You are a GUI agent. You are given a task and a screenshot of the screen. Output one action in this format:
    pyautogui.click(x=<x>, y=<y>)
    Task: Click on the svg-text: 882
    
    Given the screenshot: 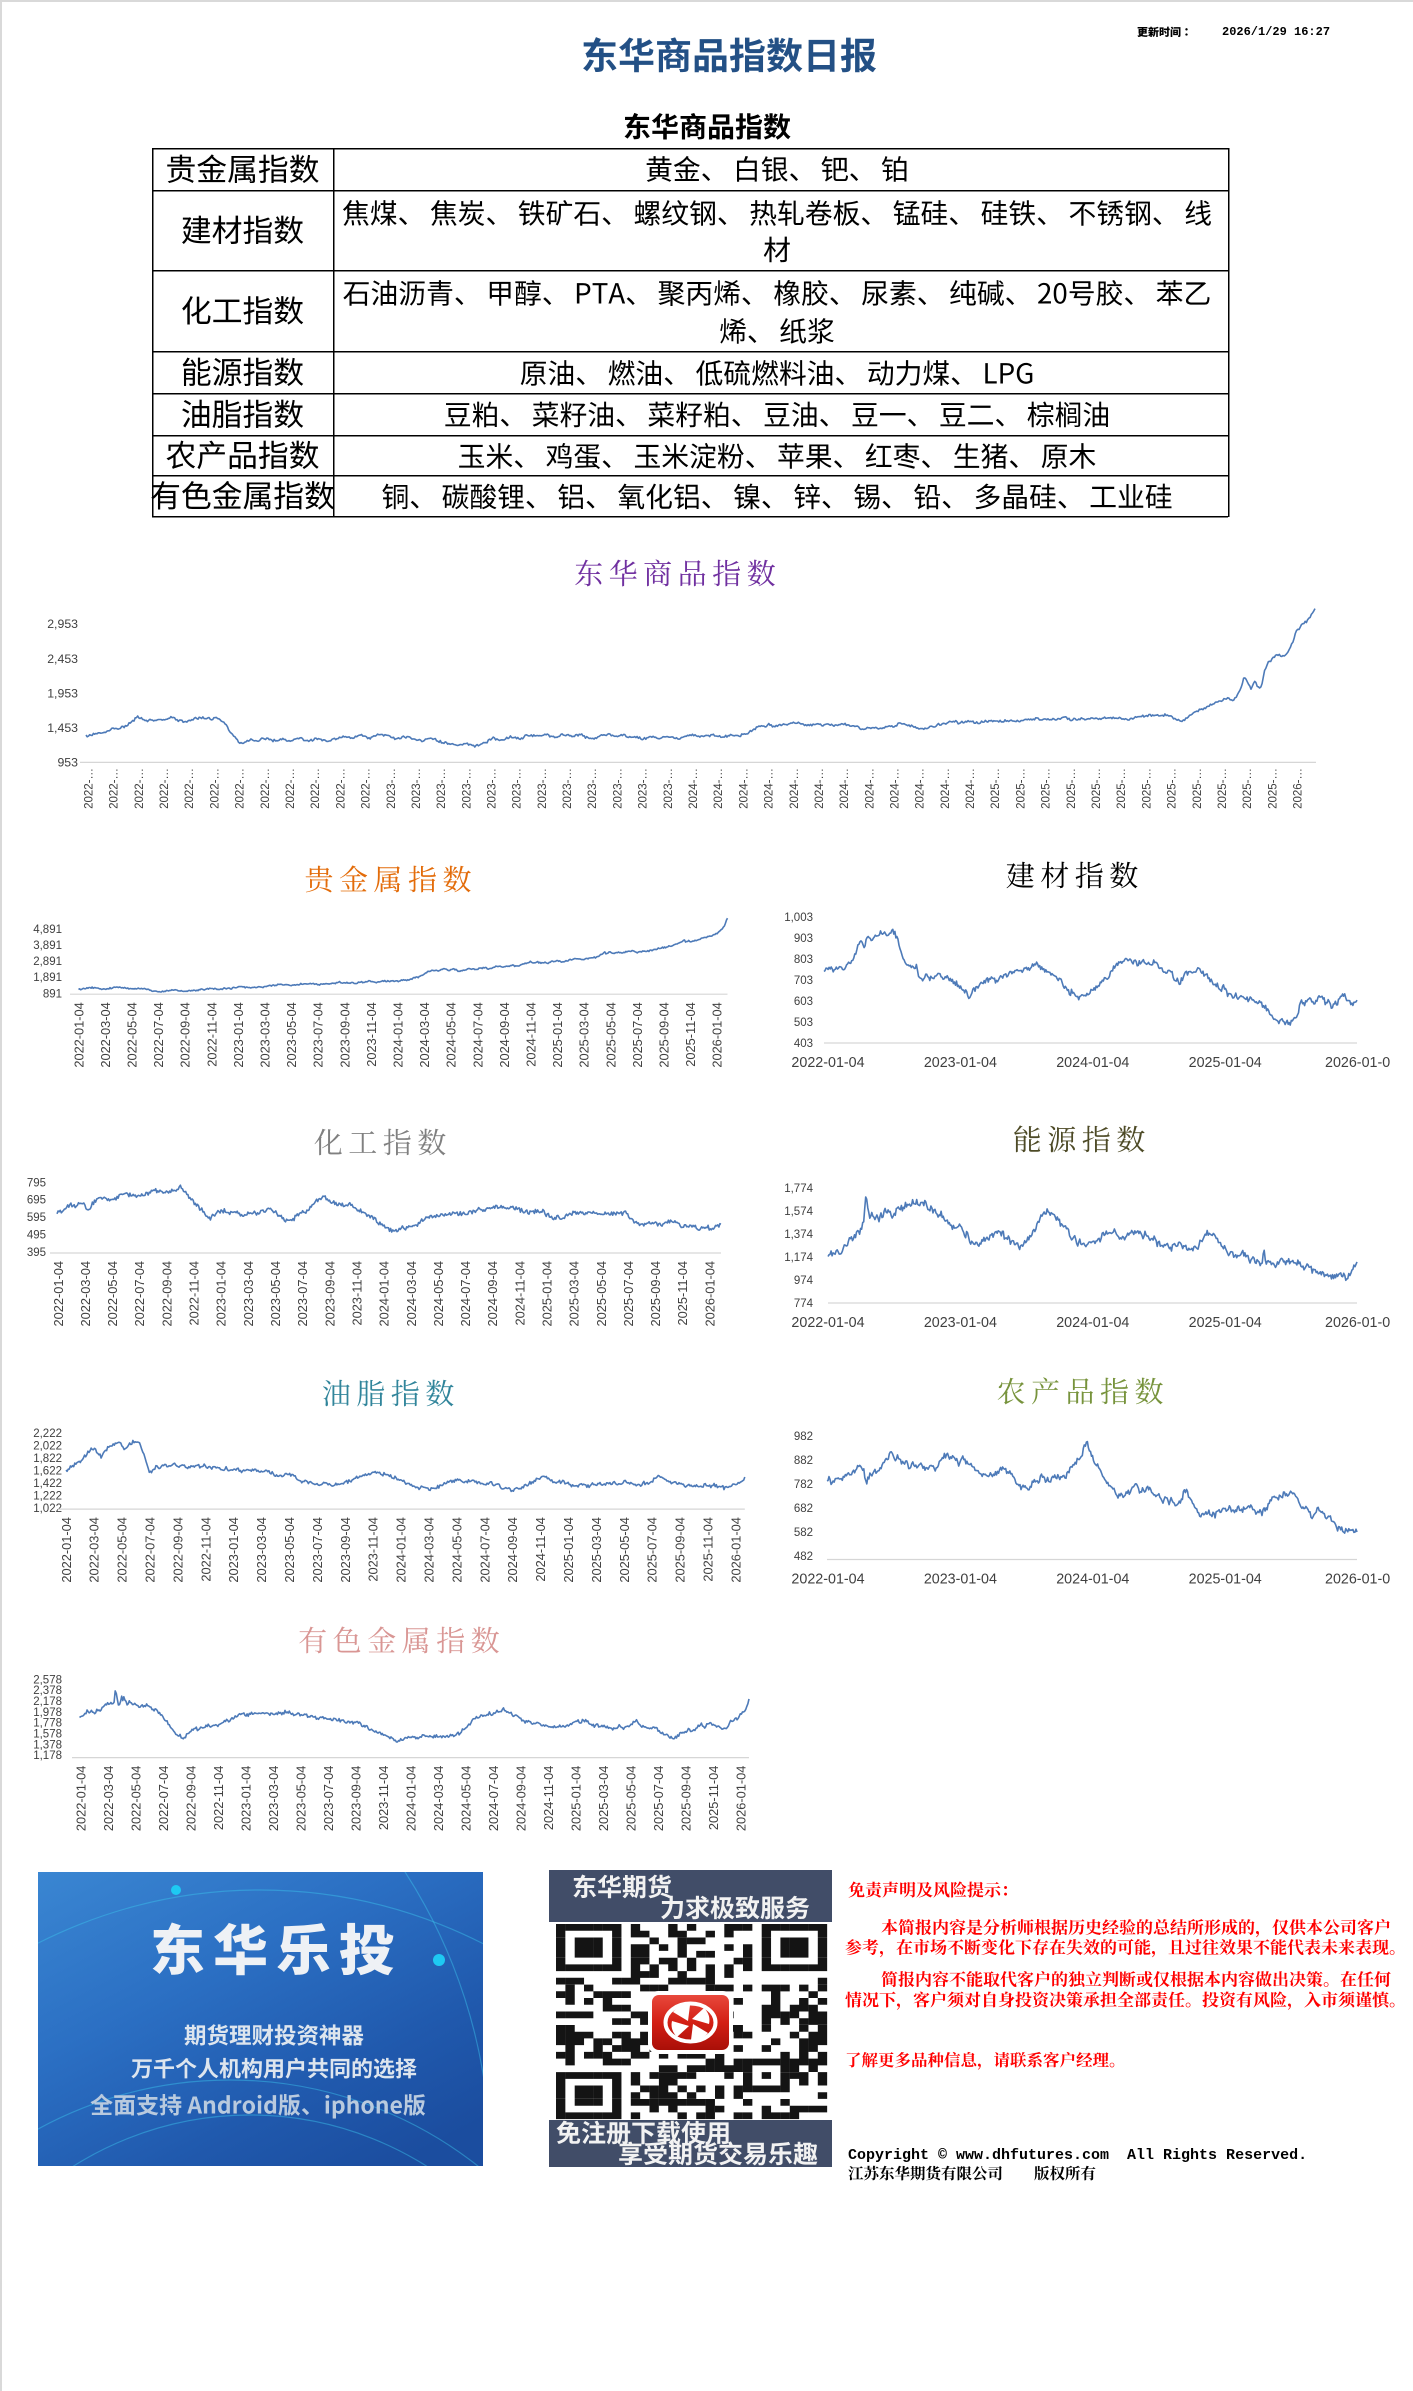 What is the action you would take?
    pyautogui.click(x=803, y=1461)
    